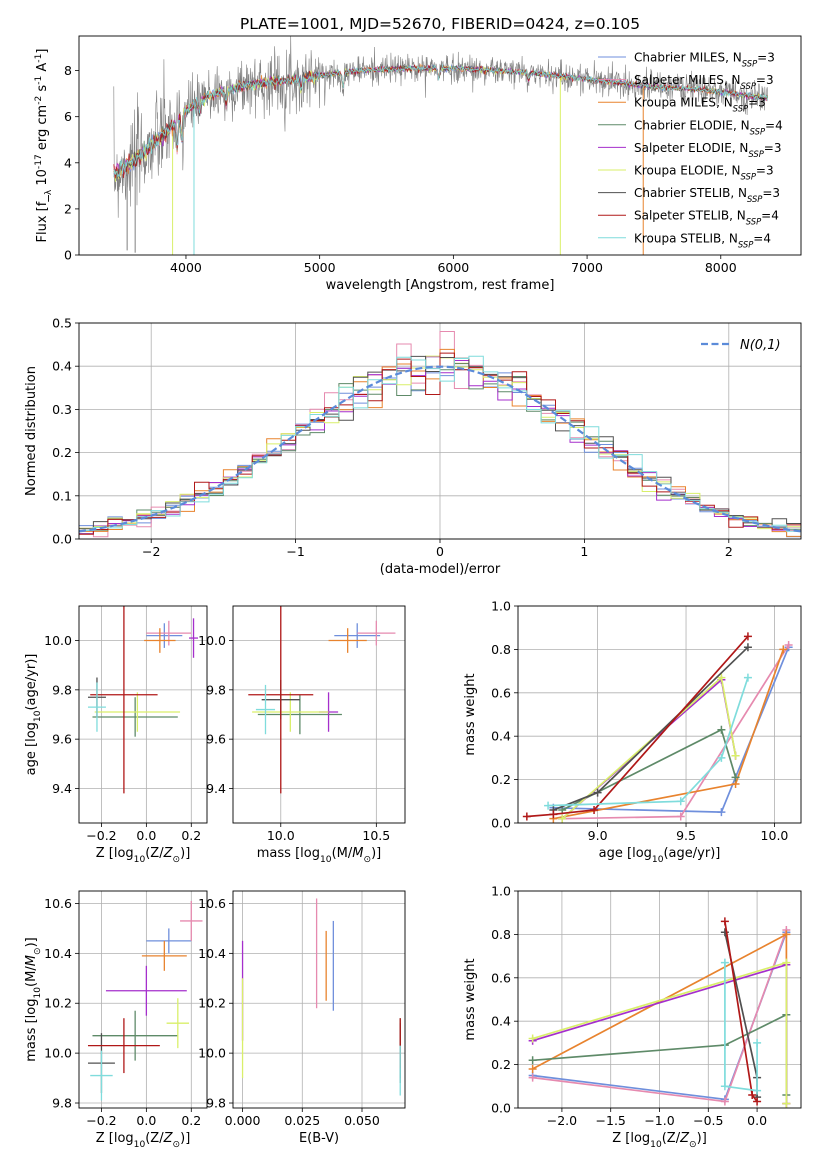 Image resolution: width=819 pixels, height=1170 pixels. Describe the element at coordinates (708, 150) in the screenshot. I see `legend-label: Salpeter ELODIE, NSSP=3` at that location.